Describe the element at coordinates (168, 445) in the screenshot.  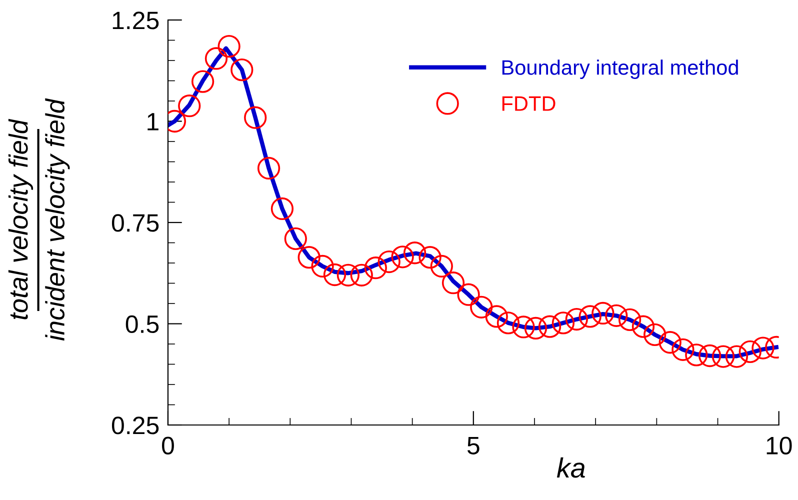
I see `x-tick-label: 0` at that location.